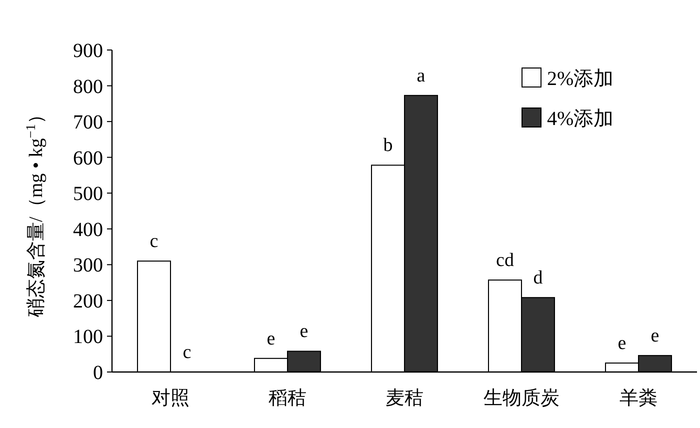 Image resolution: width=700 pixels, height=428 pixels. What do you see at coordinates (287, 398) in the screenshot?
I see `x-tick-label: 稻秸` at bounding box center [287, 398].